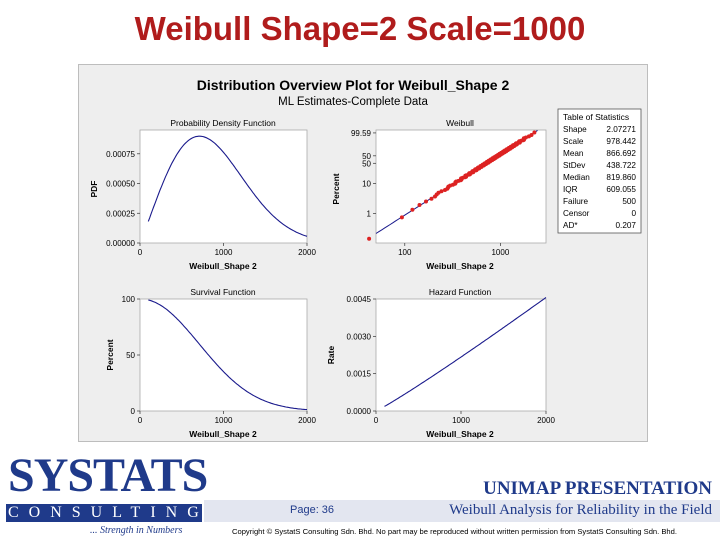  What do you see at coordinates (94, 189) in the screenshot?
I see `pdf-y-label: PDF` at bounding box center [94, 189].